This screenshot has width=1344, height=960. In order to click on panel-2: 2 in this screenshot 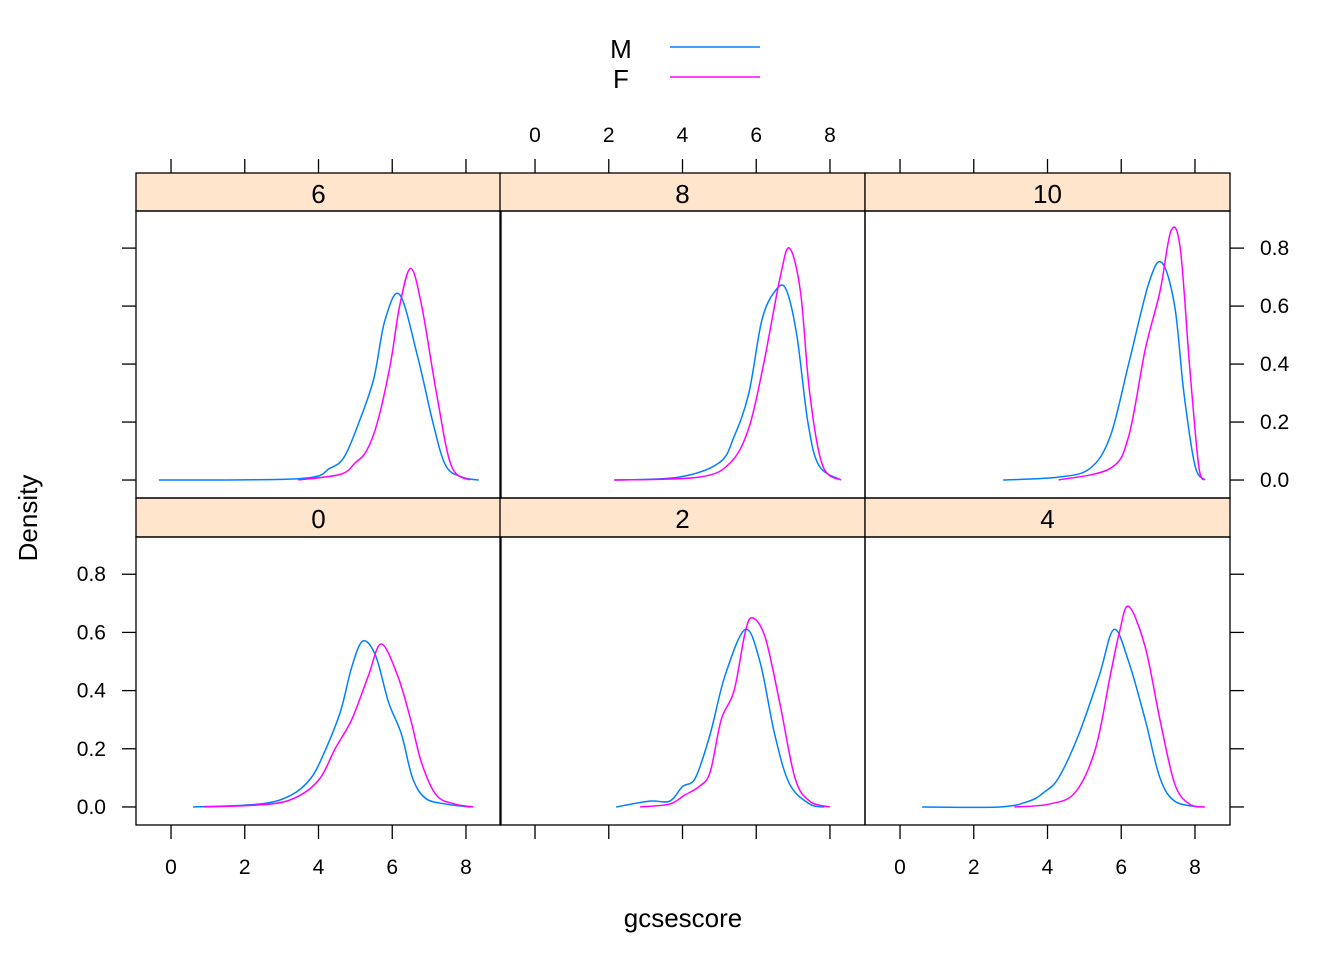, I will do `click(682, 668)`.